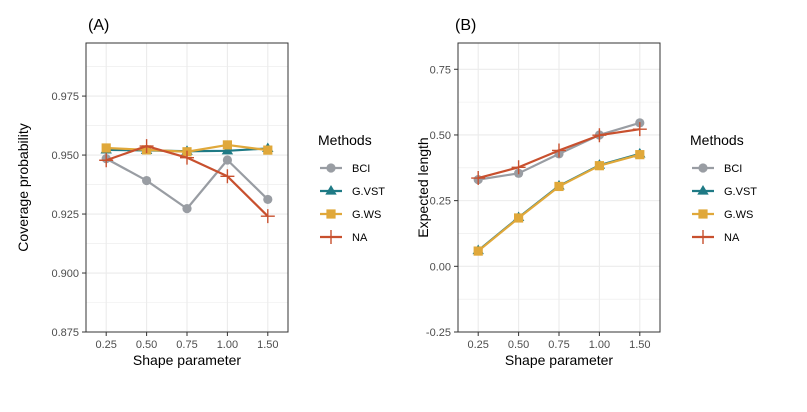  What do you see at coordinates (440, 202) in the screenshot?
I see `y-tick-label: 0.25` at bounding box center [440, 202].